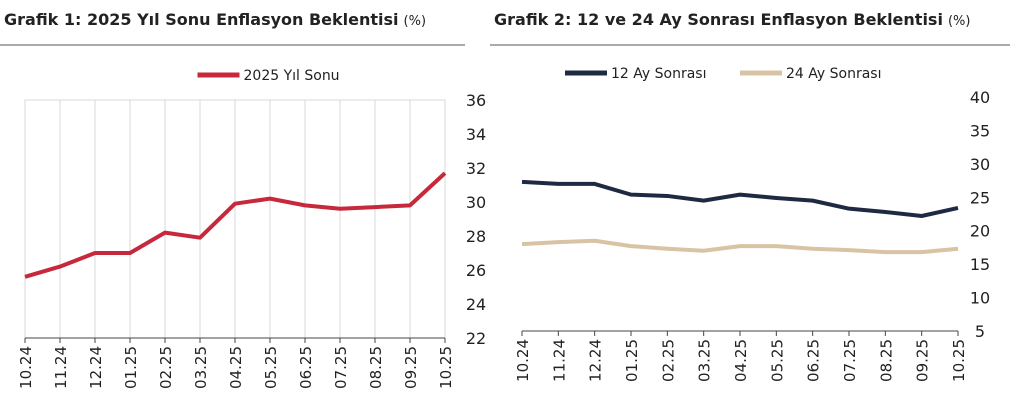 This screenshot has width=1024, height=405. Describe the element at coordinates (980, 231) in the screenshot. I see `y-tick-label: 20` at that location.